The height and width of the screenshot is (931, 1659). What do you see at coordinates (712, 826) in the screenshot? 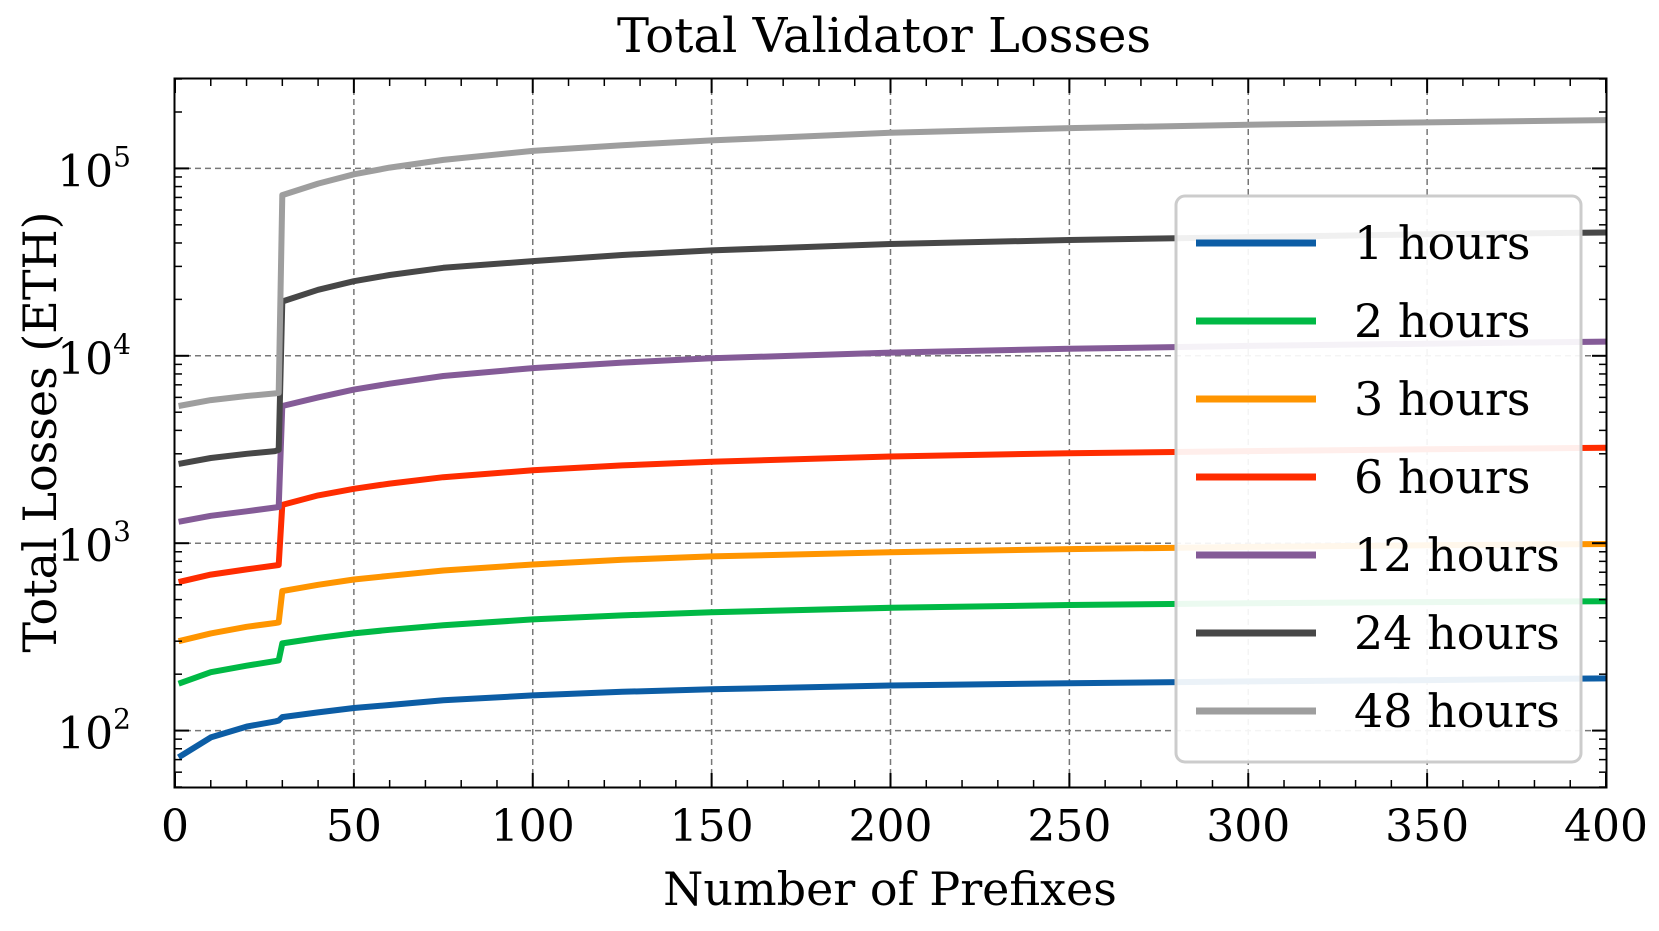
I see `x-tick-label: 150` at bounding box center [712, 826].